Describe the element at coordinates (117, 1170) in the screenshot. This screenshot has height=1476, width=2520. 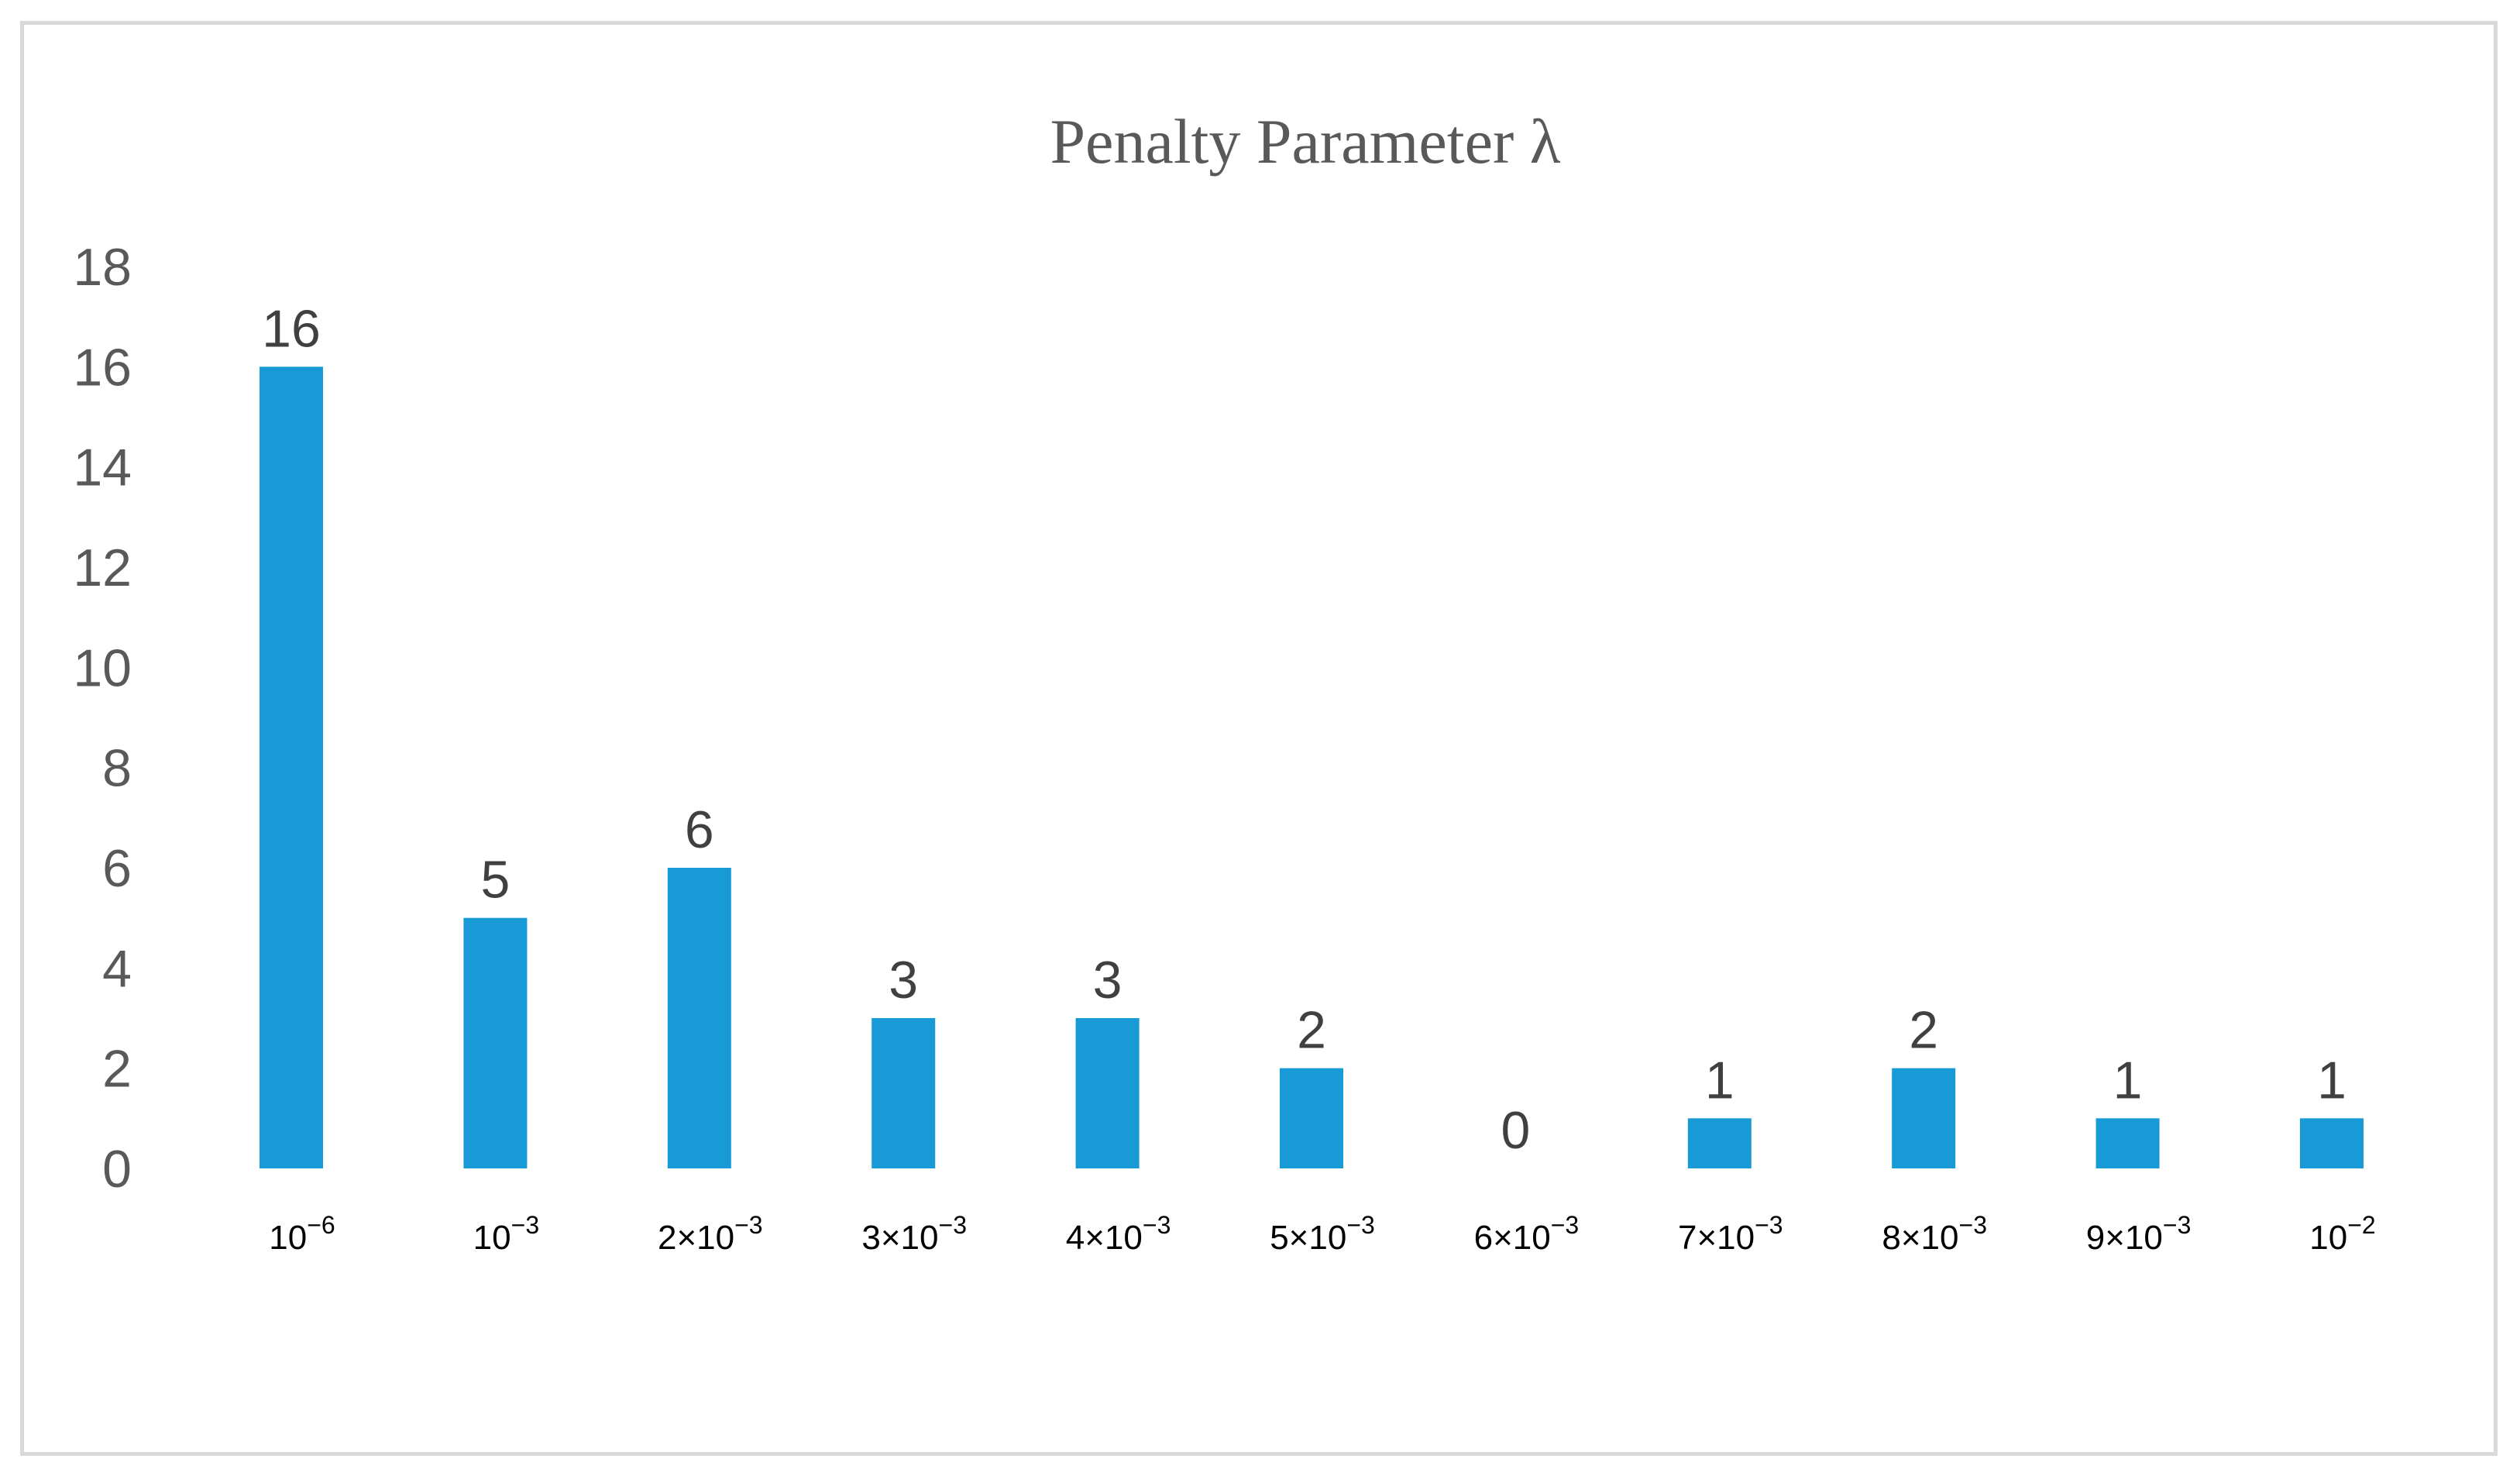
I see `y-tick-label: 0` at that location.